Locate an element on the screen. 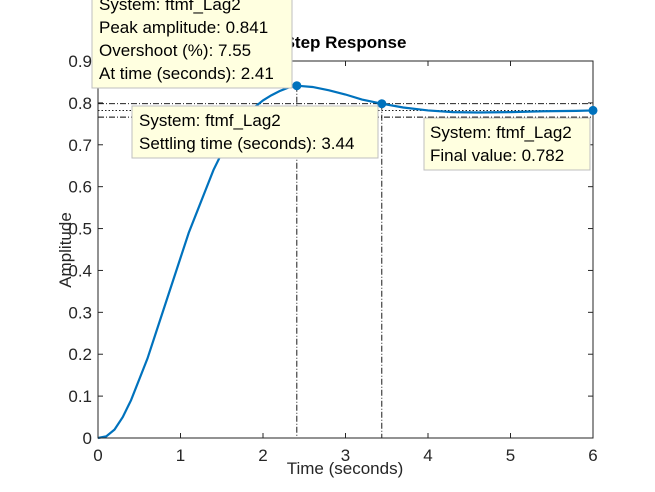 This screenshot has width=655, height=492. settling-marker is located at coordinates (382, 104).